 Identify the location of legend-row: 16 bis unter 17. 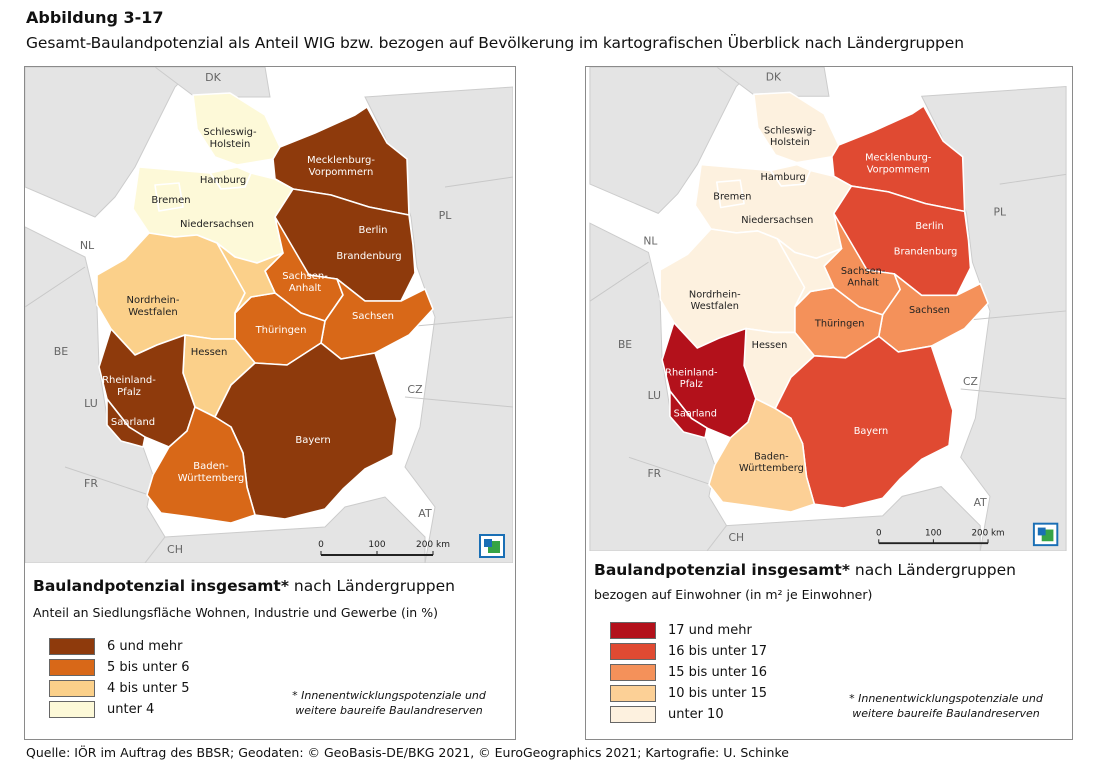
(688, 651).